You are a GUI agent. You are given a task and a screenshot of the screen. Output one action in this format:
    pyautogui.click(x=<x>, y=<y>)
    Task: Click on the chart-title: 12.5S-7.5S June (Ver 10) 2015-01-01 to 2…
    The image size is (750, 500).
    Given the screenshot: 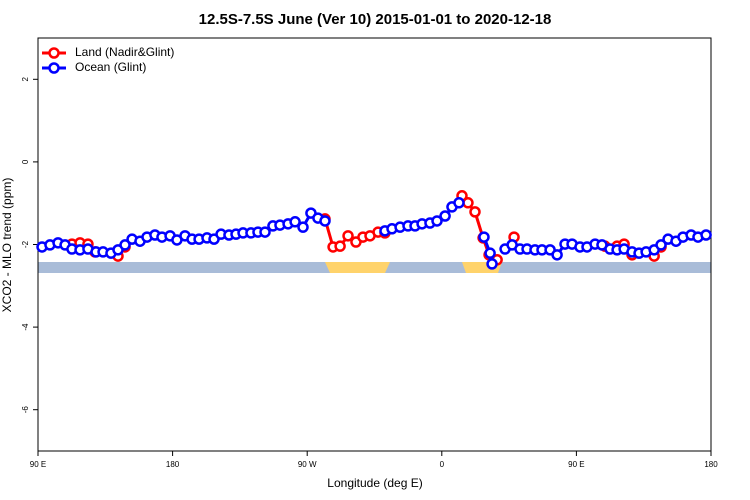 What is the action you would take?
    pyautogui.click(x=375, y=19)
    